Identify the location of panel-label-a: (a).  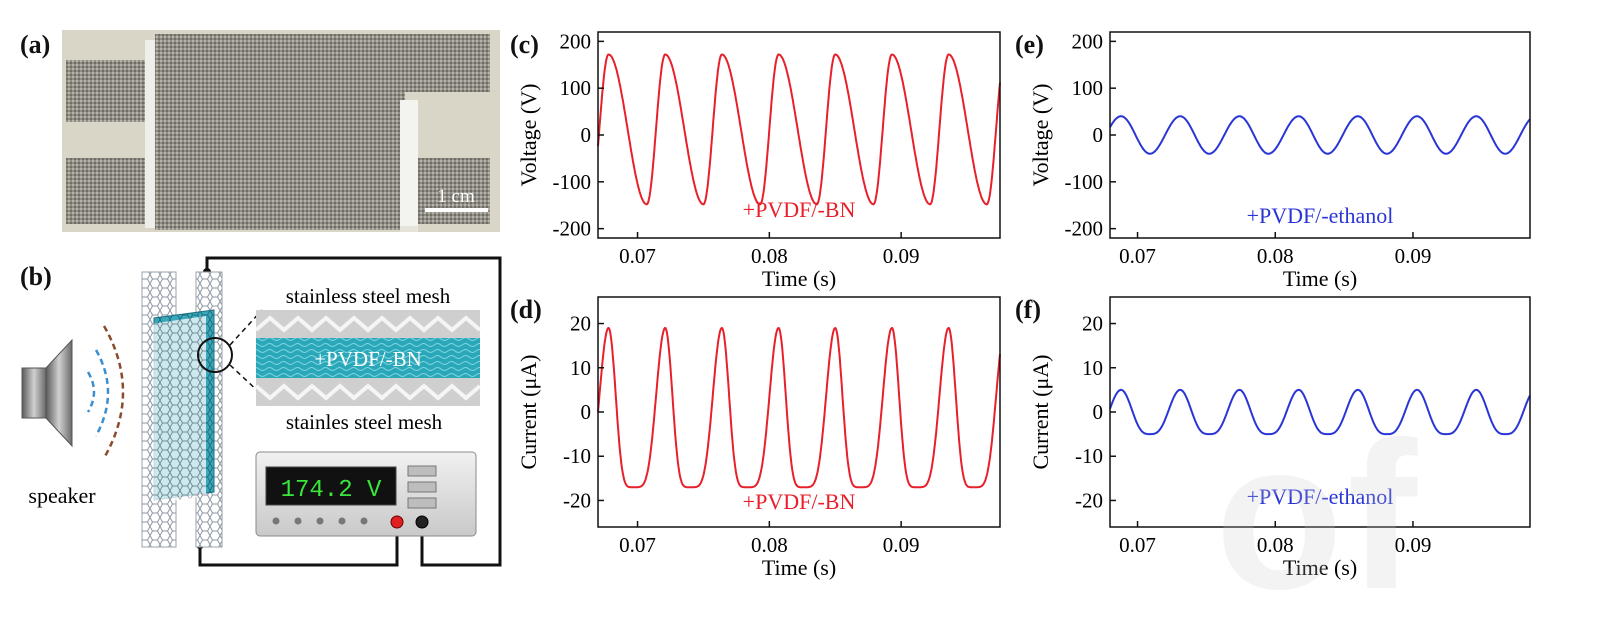
(35, 44).